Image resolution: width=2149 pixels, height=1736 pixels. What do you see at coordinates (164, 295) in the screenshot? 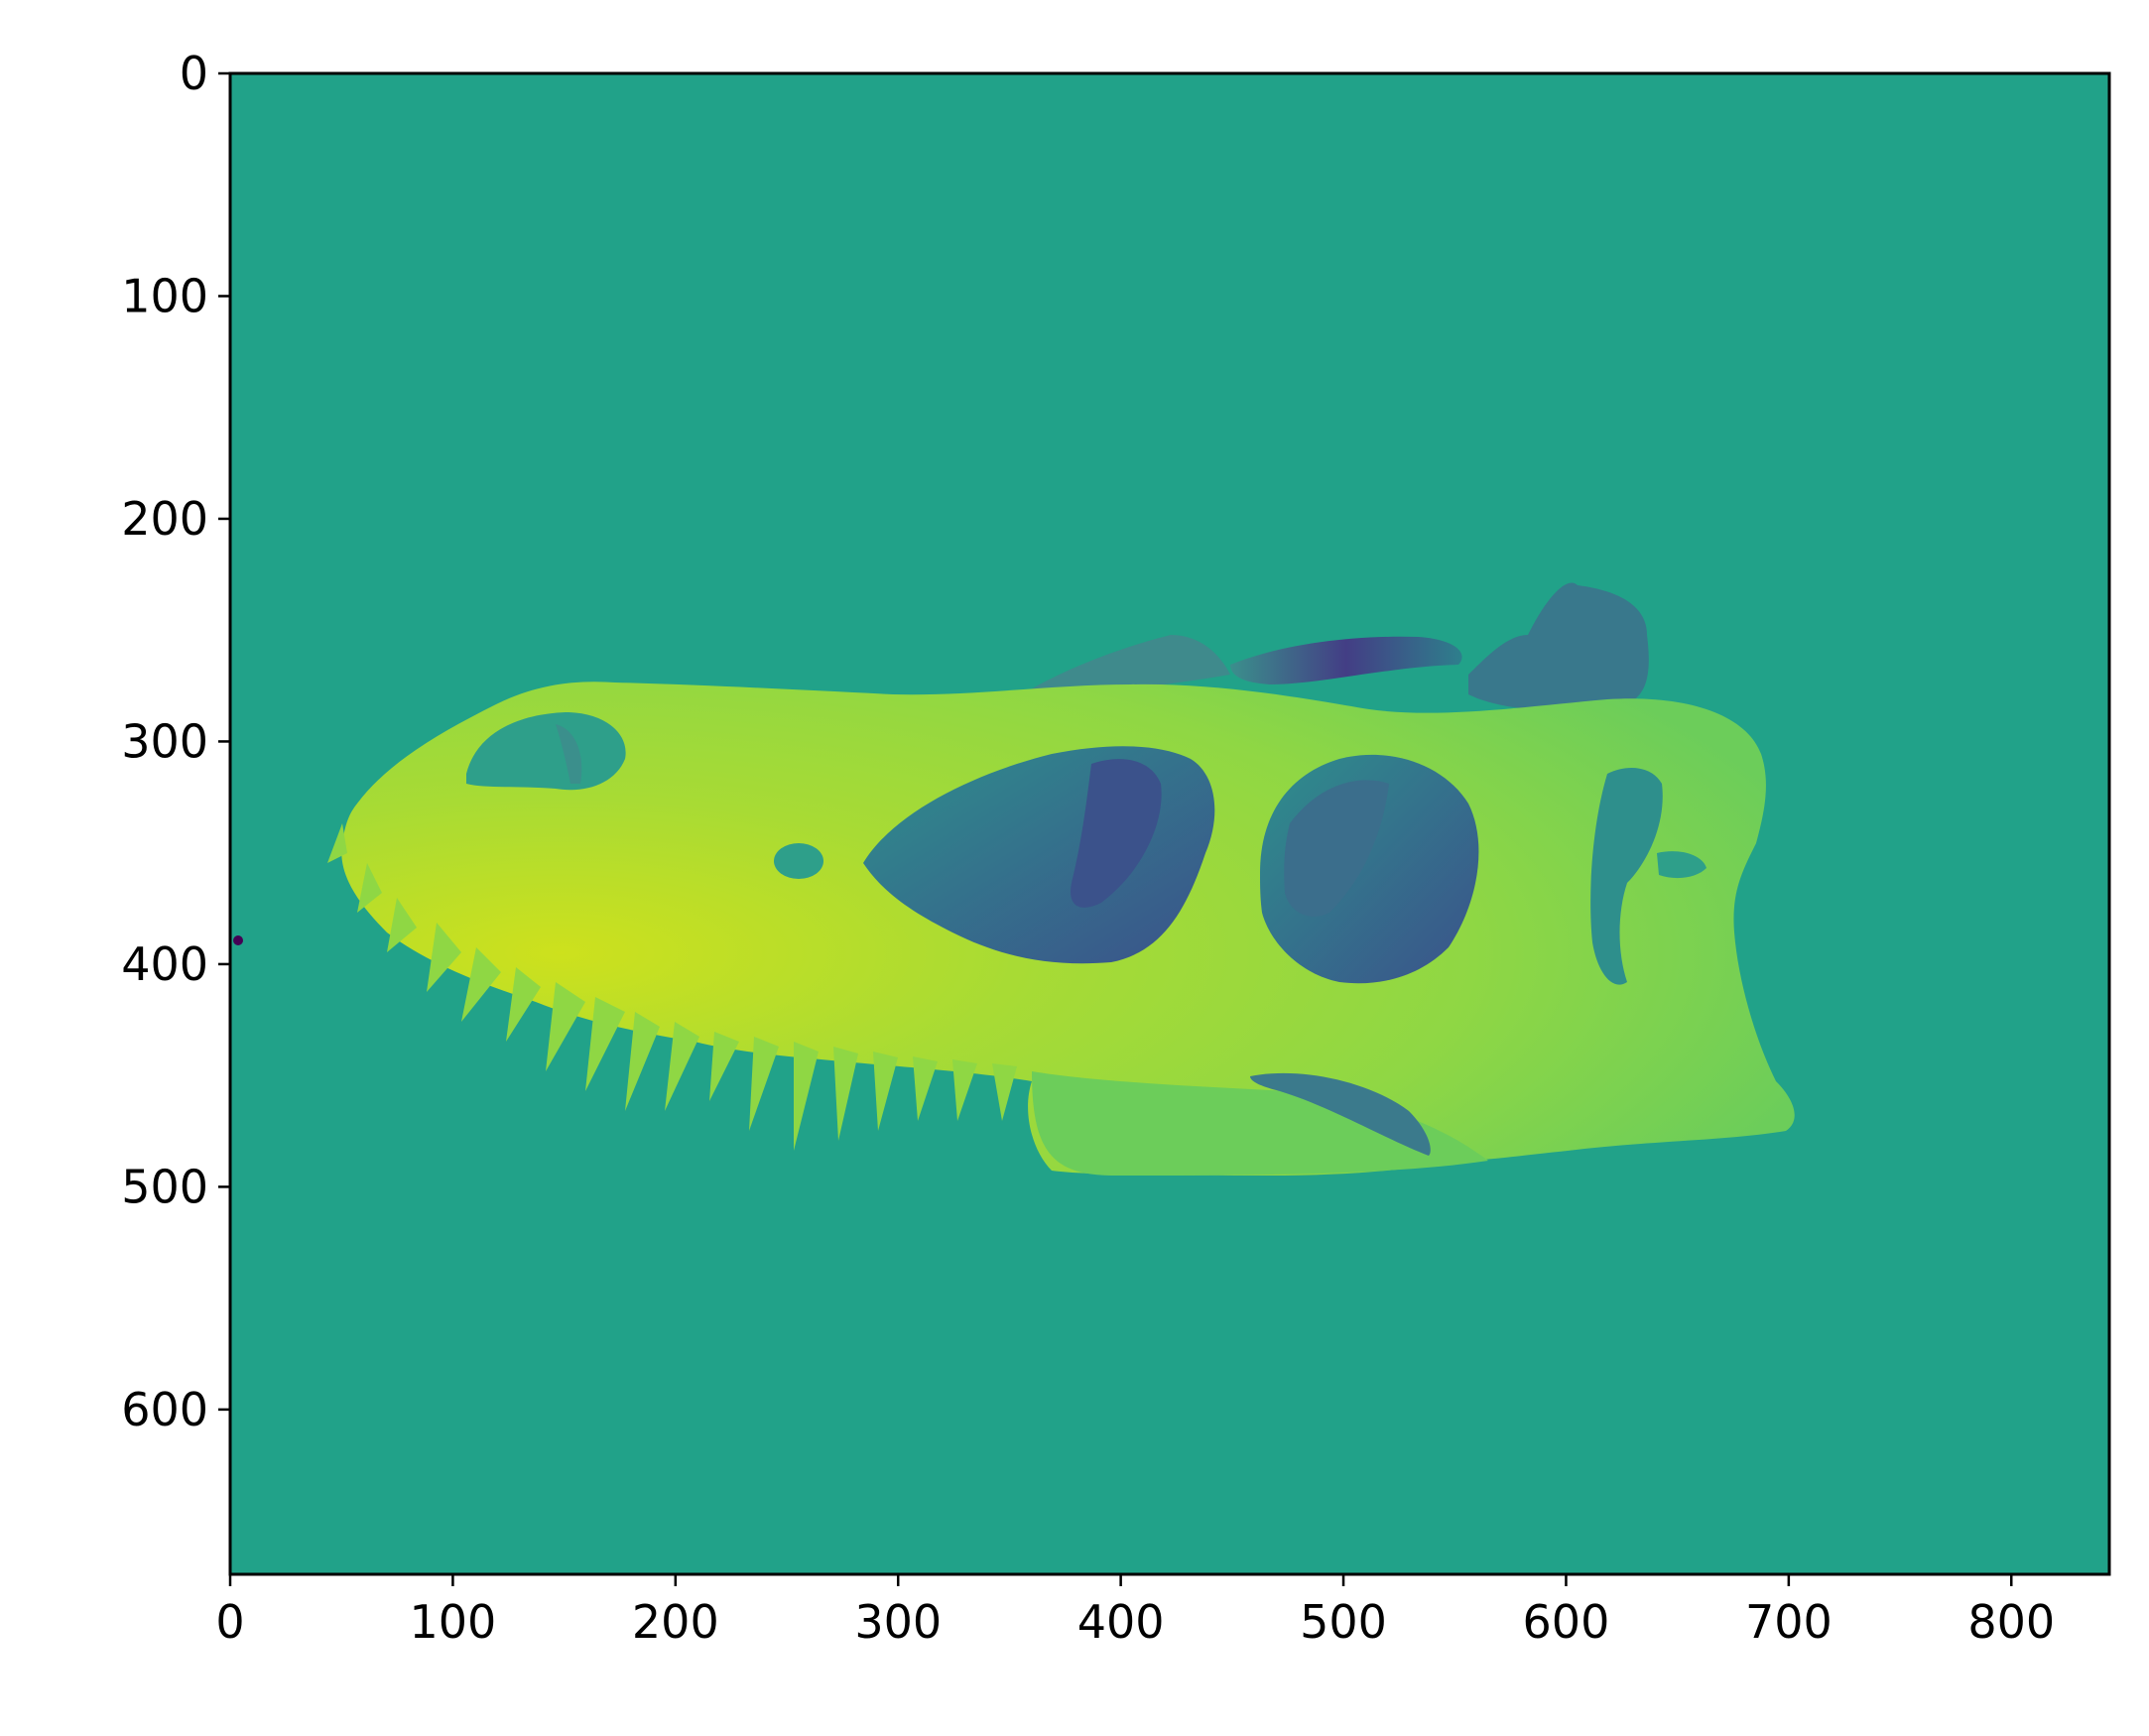
I see `y-tick-label: 100` at bounding box center [164, 295].